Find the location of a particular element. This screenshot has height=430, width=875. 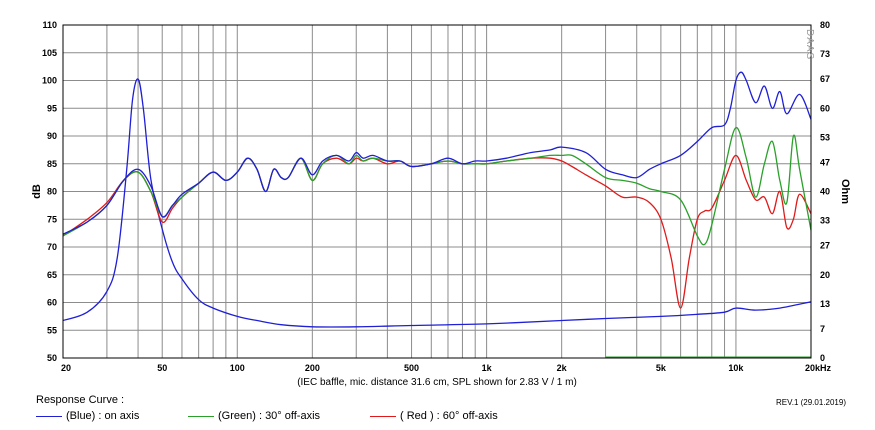

y-tick-label-right: 13 is located at coordinates (825, 304).